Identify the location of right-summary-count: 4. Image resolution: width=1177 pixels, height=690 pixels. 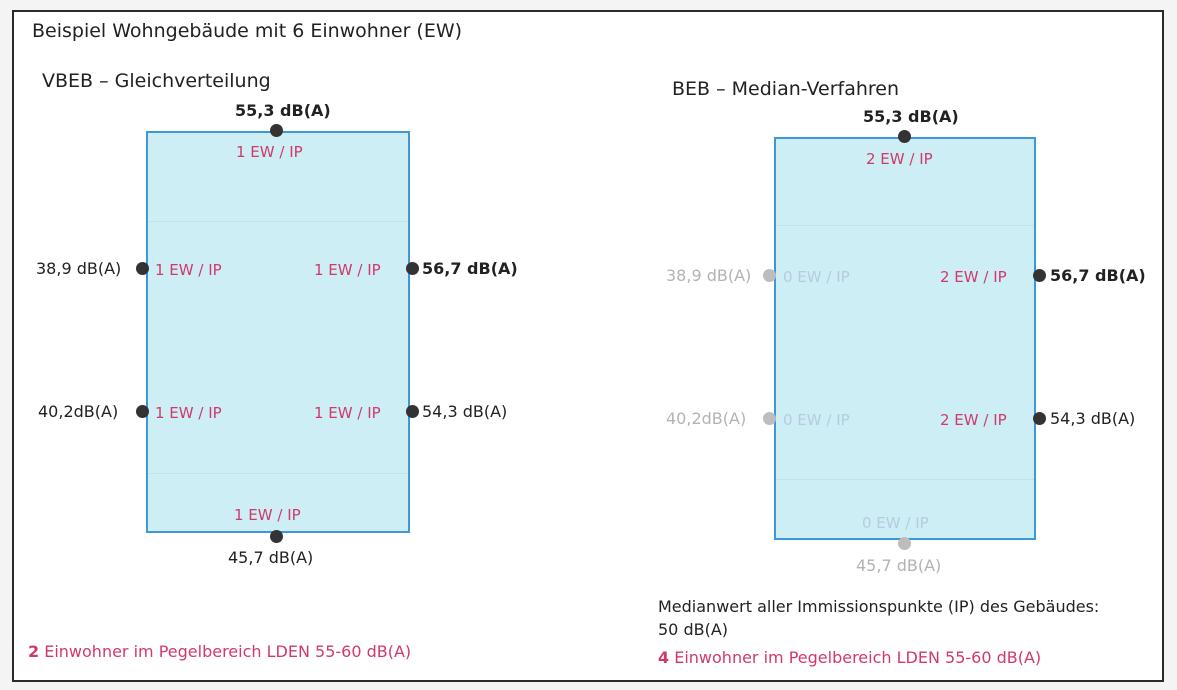
(664, 657).